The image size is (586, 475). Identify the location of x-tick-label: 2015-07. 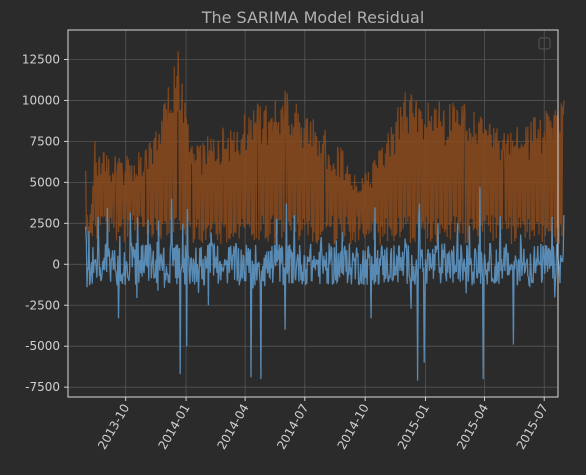
(532, 427).